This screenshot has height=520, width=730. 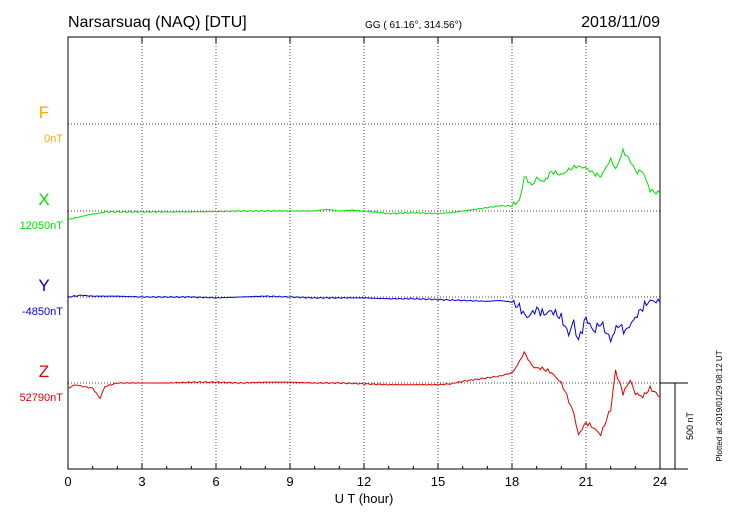 What do you see at coordinates (364, 184) in the screenshot?
I see `series-line-x` at bounding box center [364, 184].